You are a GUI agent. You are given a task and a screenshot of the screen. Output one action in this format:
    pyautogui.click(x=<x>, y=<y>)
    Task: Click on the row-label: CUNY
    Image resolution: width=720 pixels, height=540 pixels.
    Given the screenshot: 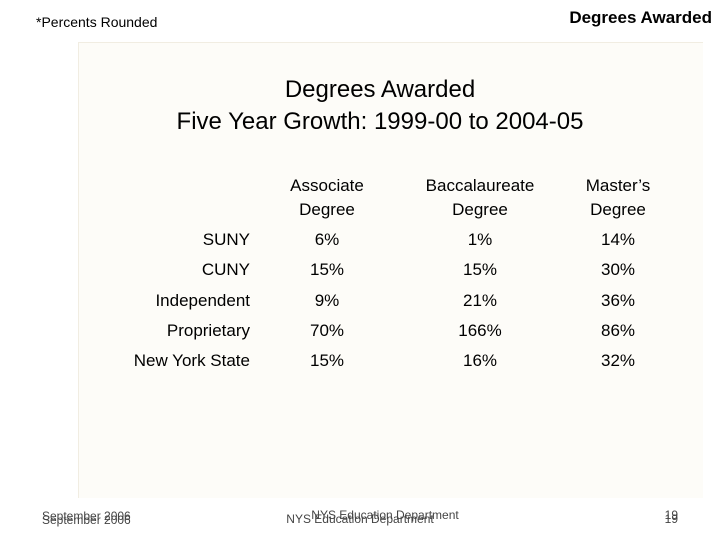 What is the action you would take?
    pyautogui.click(x=225, y=270)
    